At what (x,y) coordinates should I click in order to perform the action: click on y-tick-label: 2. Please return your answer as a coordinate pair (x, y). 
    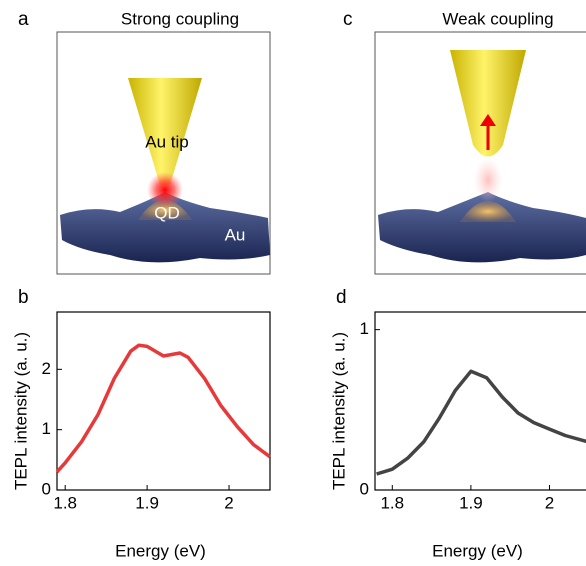
    Looking at the image, I should click on (46, 368).